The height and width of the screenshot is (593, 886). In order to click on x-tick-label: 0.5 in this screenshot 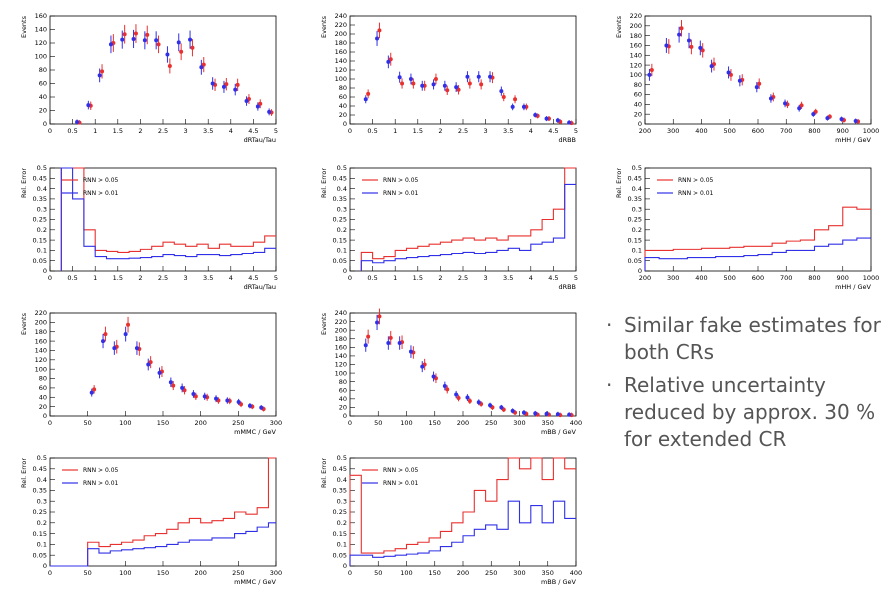, I will do `click(372, 131)`.